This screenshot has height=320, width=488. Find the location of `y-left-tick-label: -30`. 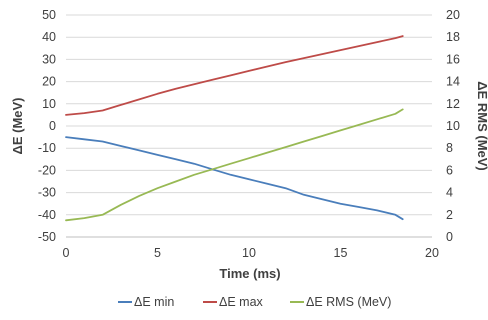

y-left-tick-label: -30 is located at coordinates (47, 193).